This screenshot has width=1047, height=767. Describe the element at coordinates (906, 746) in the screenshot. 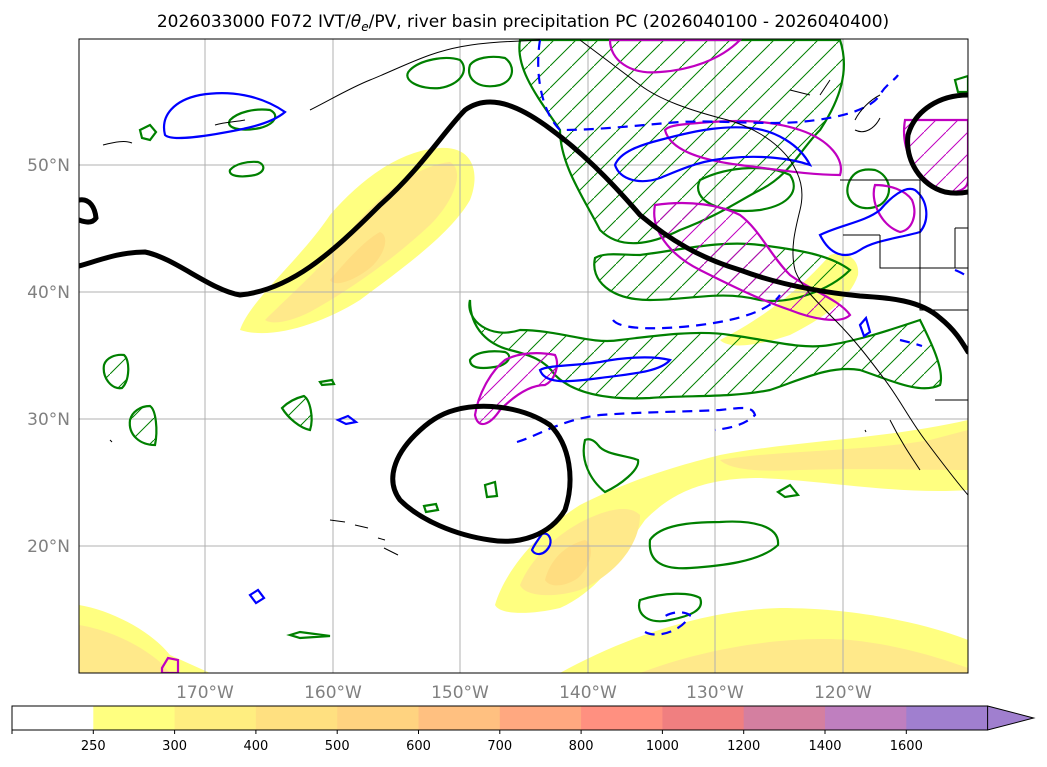

I see `colorbar-tick-label: 1600` at that location.